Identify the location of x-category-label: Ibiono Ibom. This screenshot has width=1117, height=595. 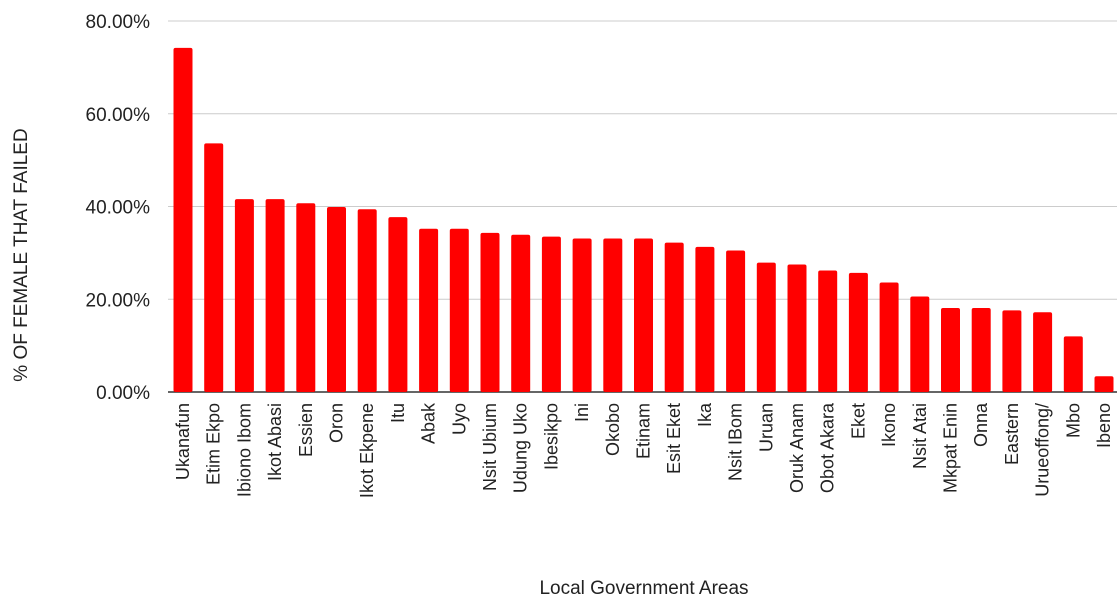
(244, 450).